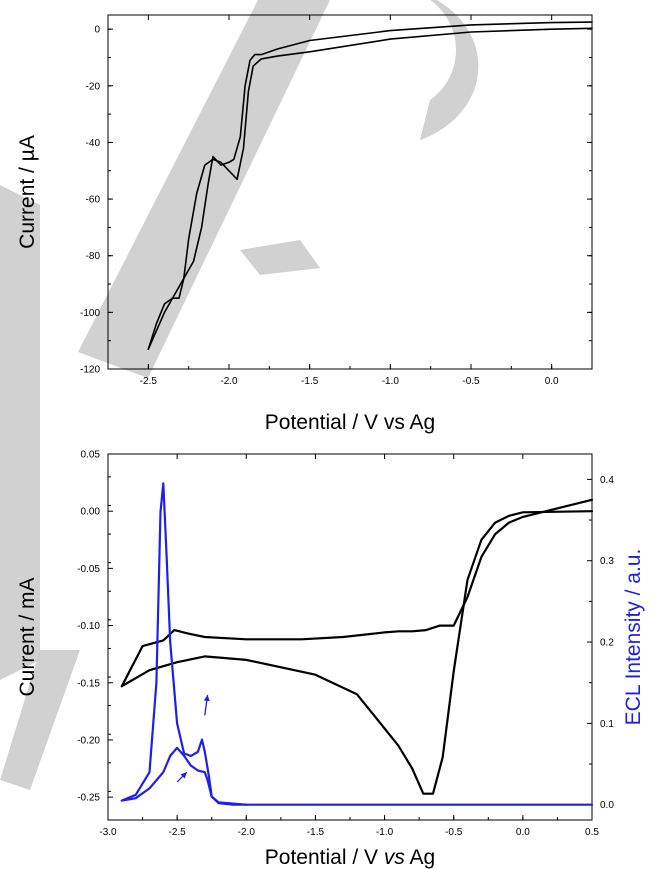 This screenshot has width=659, height=870. Describe the element at coordinates (404, 70) in the screenshot. I see `watermark-arc` at that location.